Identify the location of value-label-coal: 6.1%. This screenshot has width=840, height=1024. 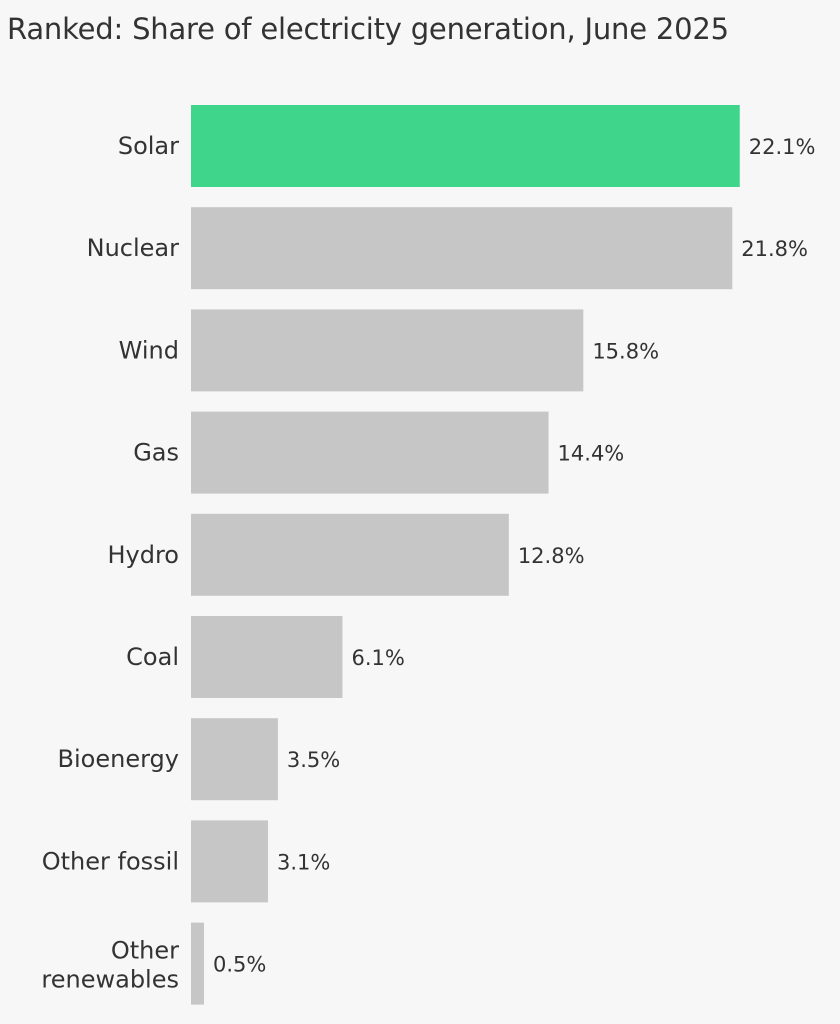
(377, 658).